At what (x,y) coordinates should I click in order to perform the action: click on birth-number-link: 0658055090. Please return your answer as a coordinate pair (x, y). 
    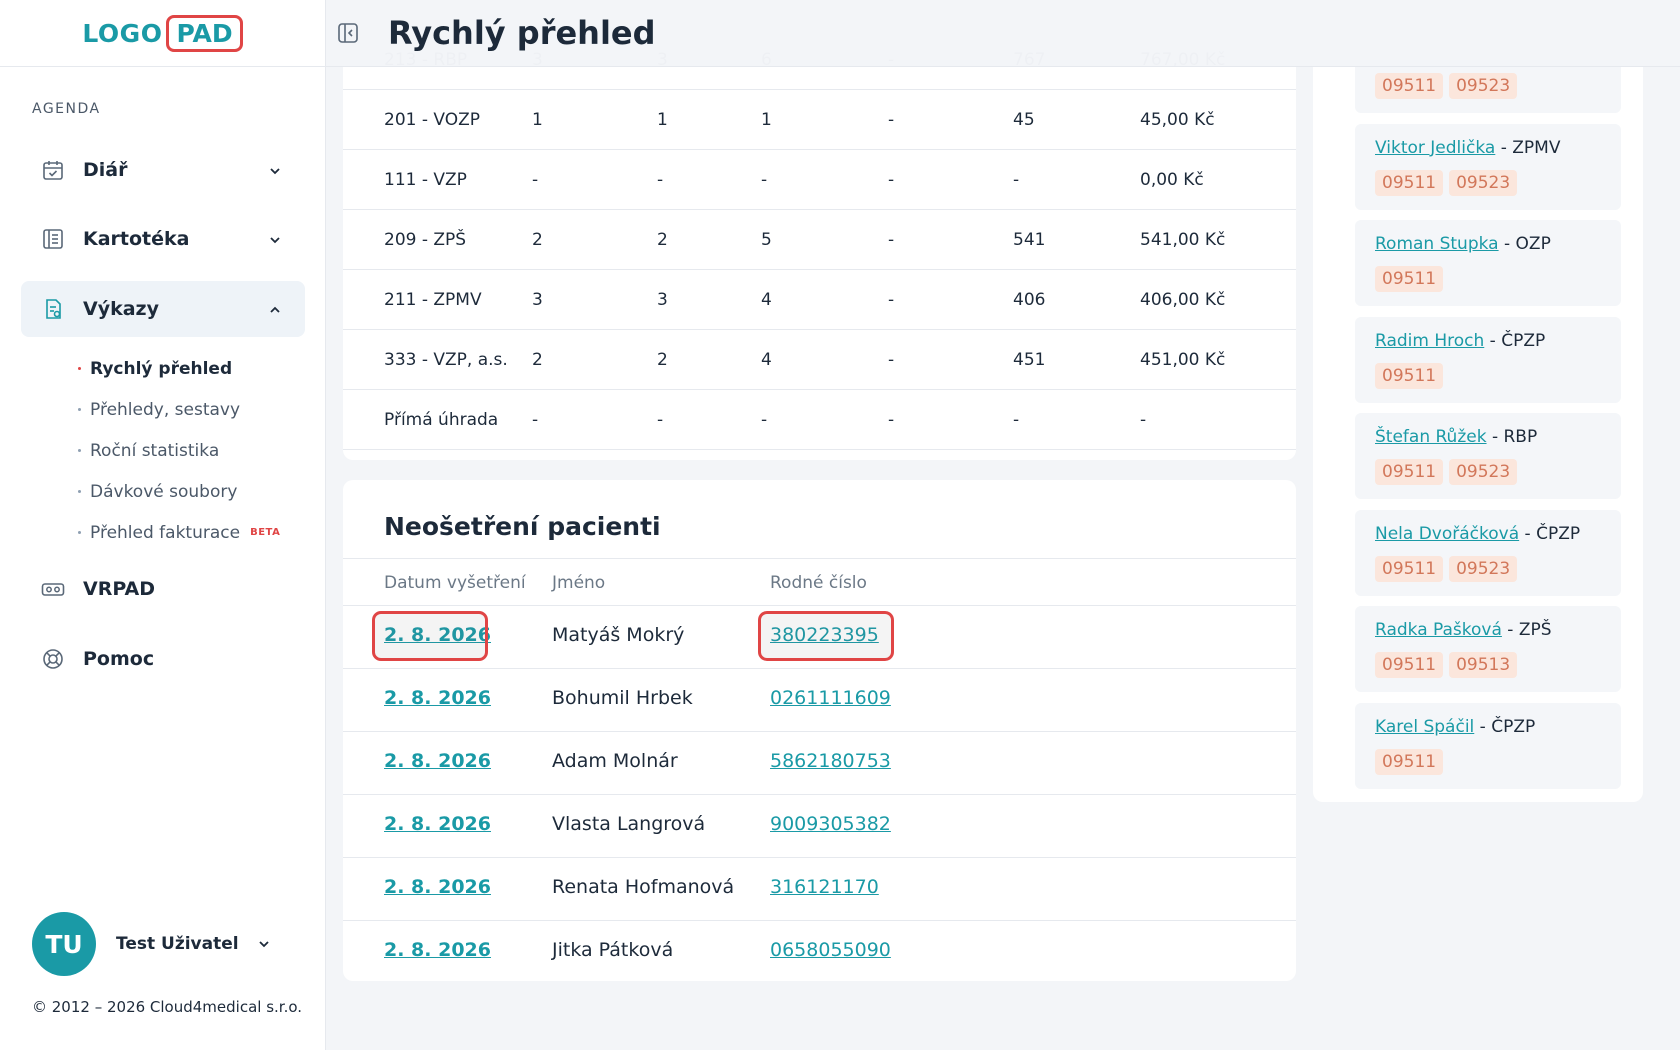
    Looking at the image, I should click on (830, 950).